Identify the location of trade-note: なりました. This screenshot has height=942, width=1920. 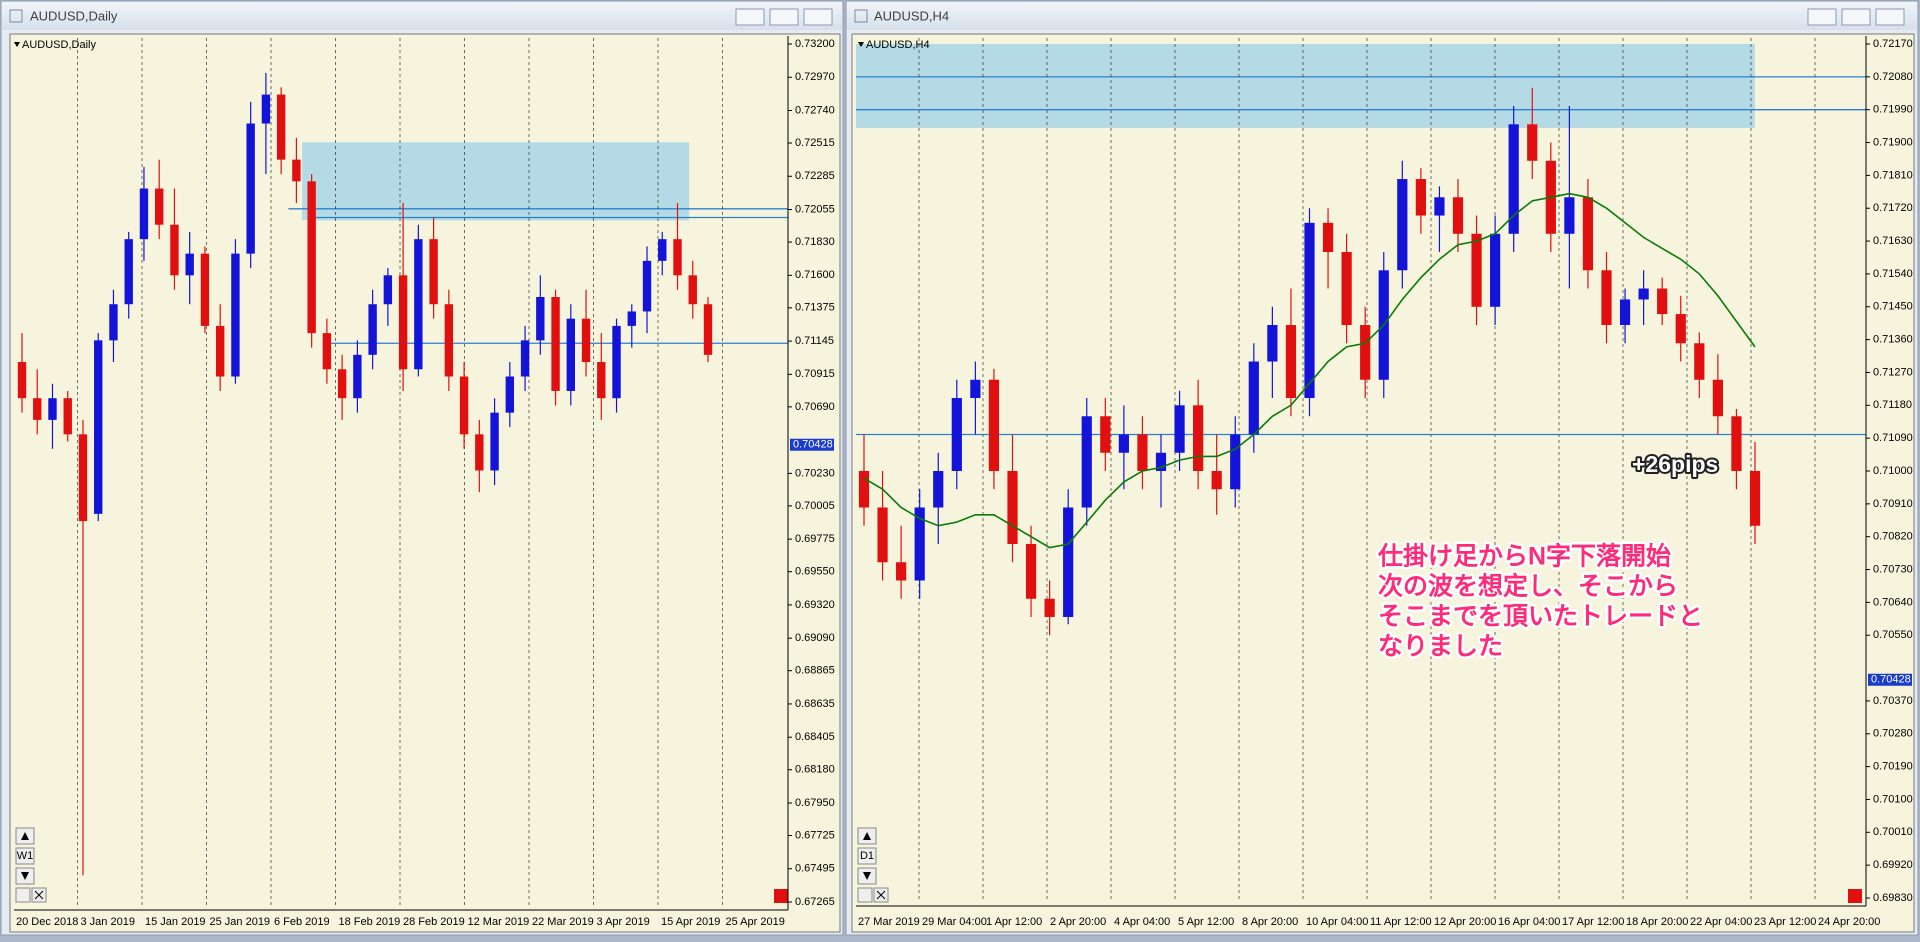
(1440, 647).